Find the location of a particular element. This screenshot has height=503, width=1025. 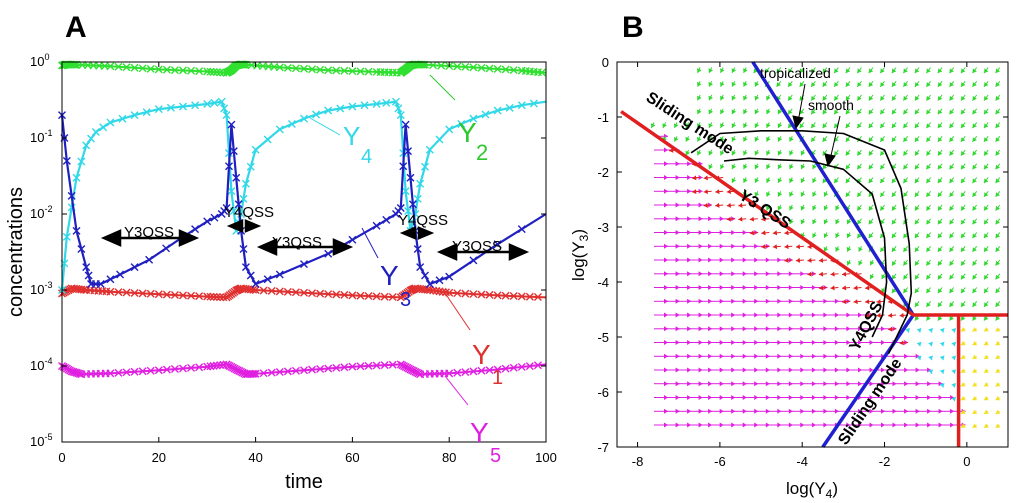

svg-text: 4 is located at coordinates (366, 157).